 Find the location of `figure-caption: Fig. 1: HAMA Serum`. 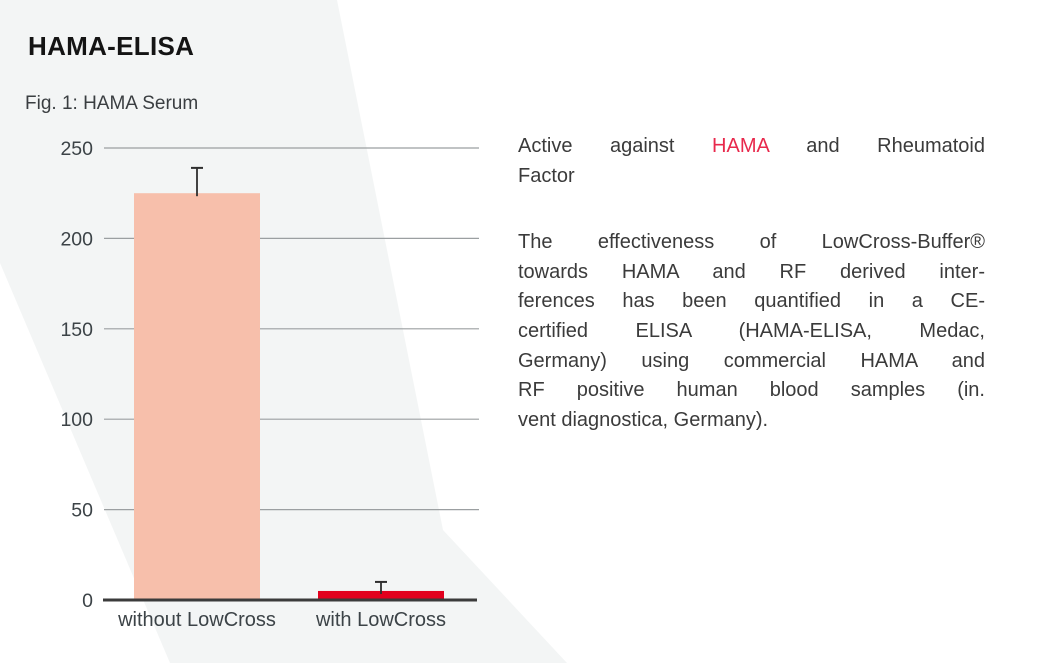

figure-caption: Fig. 1: HAMA Serum is located at coordinates (112, 103).